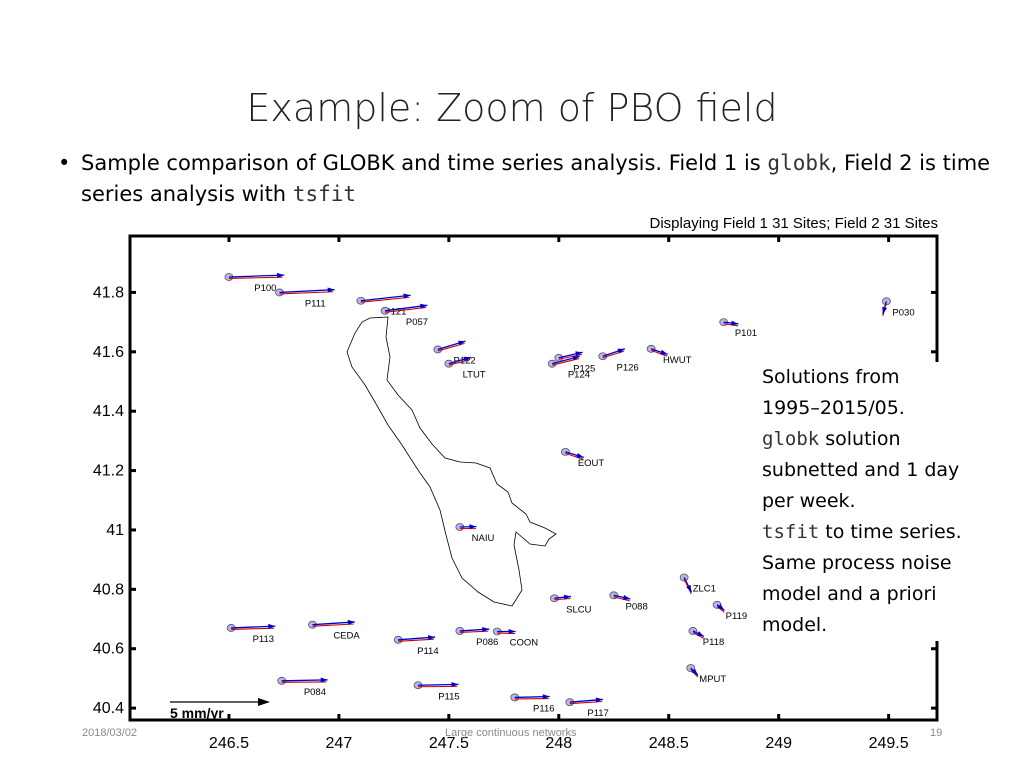  What do you see at coordinates (108, 708) in the screenshot?
I see `y-tick-label: 40.4` at bounding box center [108, 708].